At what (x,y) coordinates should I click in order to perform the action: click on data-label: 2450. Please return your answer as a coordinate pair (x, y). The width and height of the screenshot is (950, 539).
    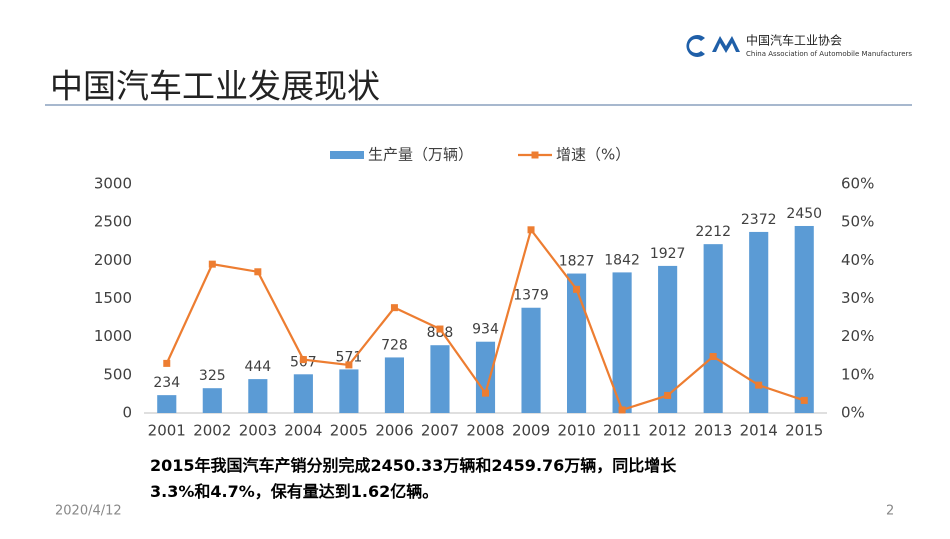
    Looking at the image, I should click on (804, 214).